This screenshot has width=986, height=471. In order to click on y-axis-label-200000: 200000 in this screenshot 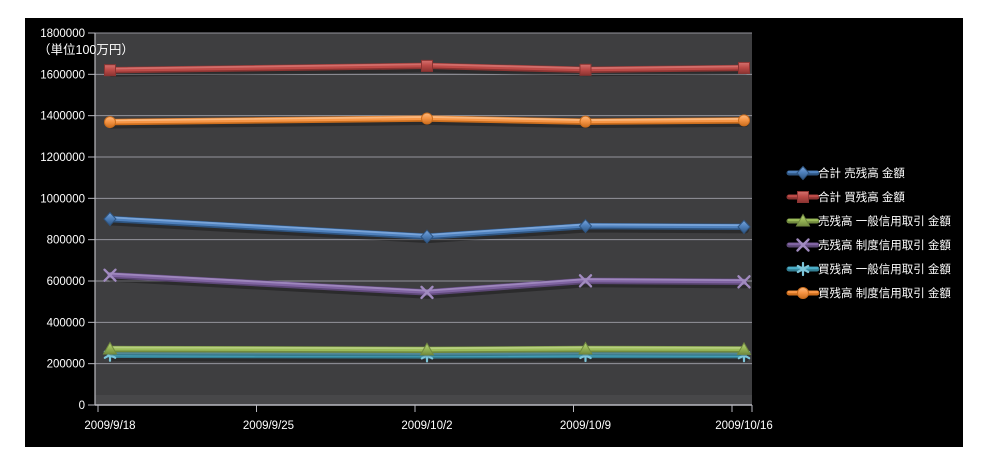, I will do `click(66, 365)`.